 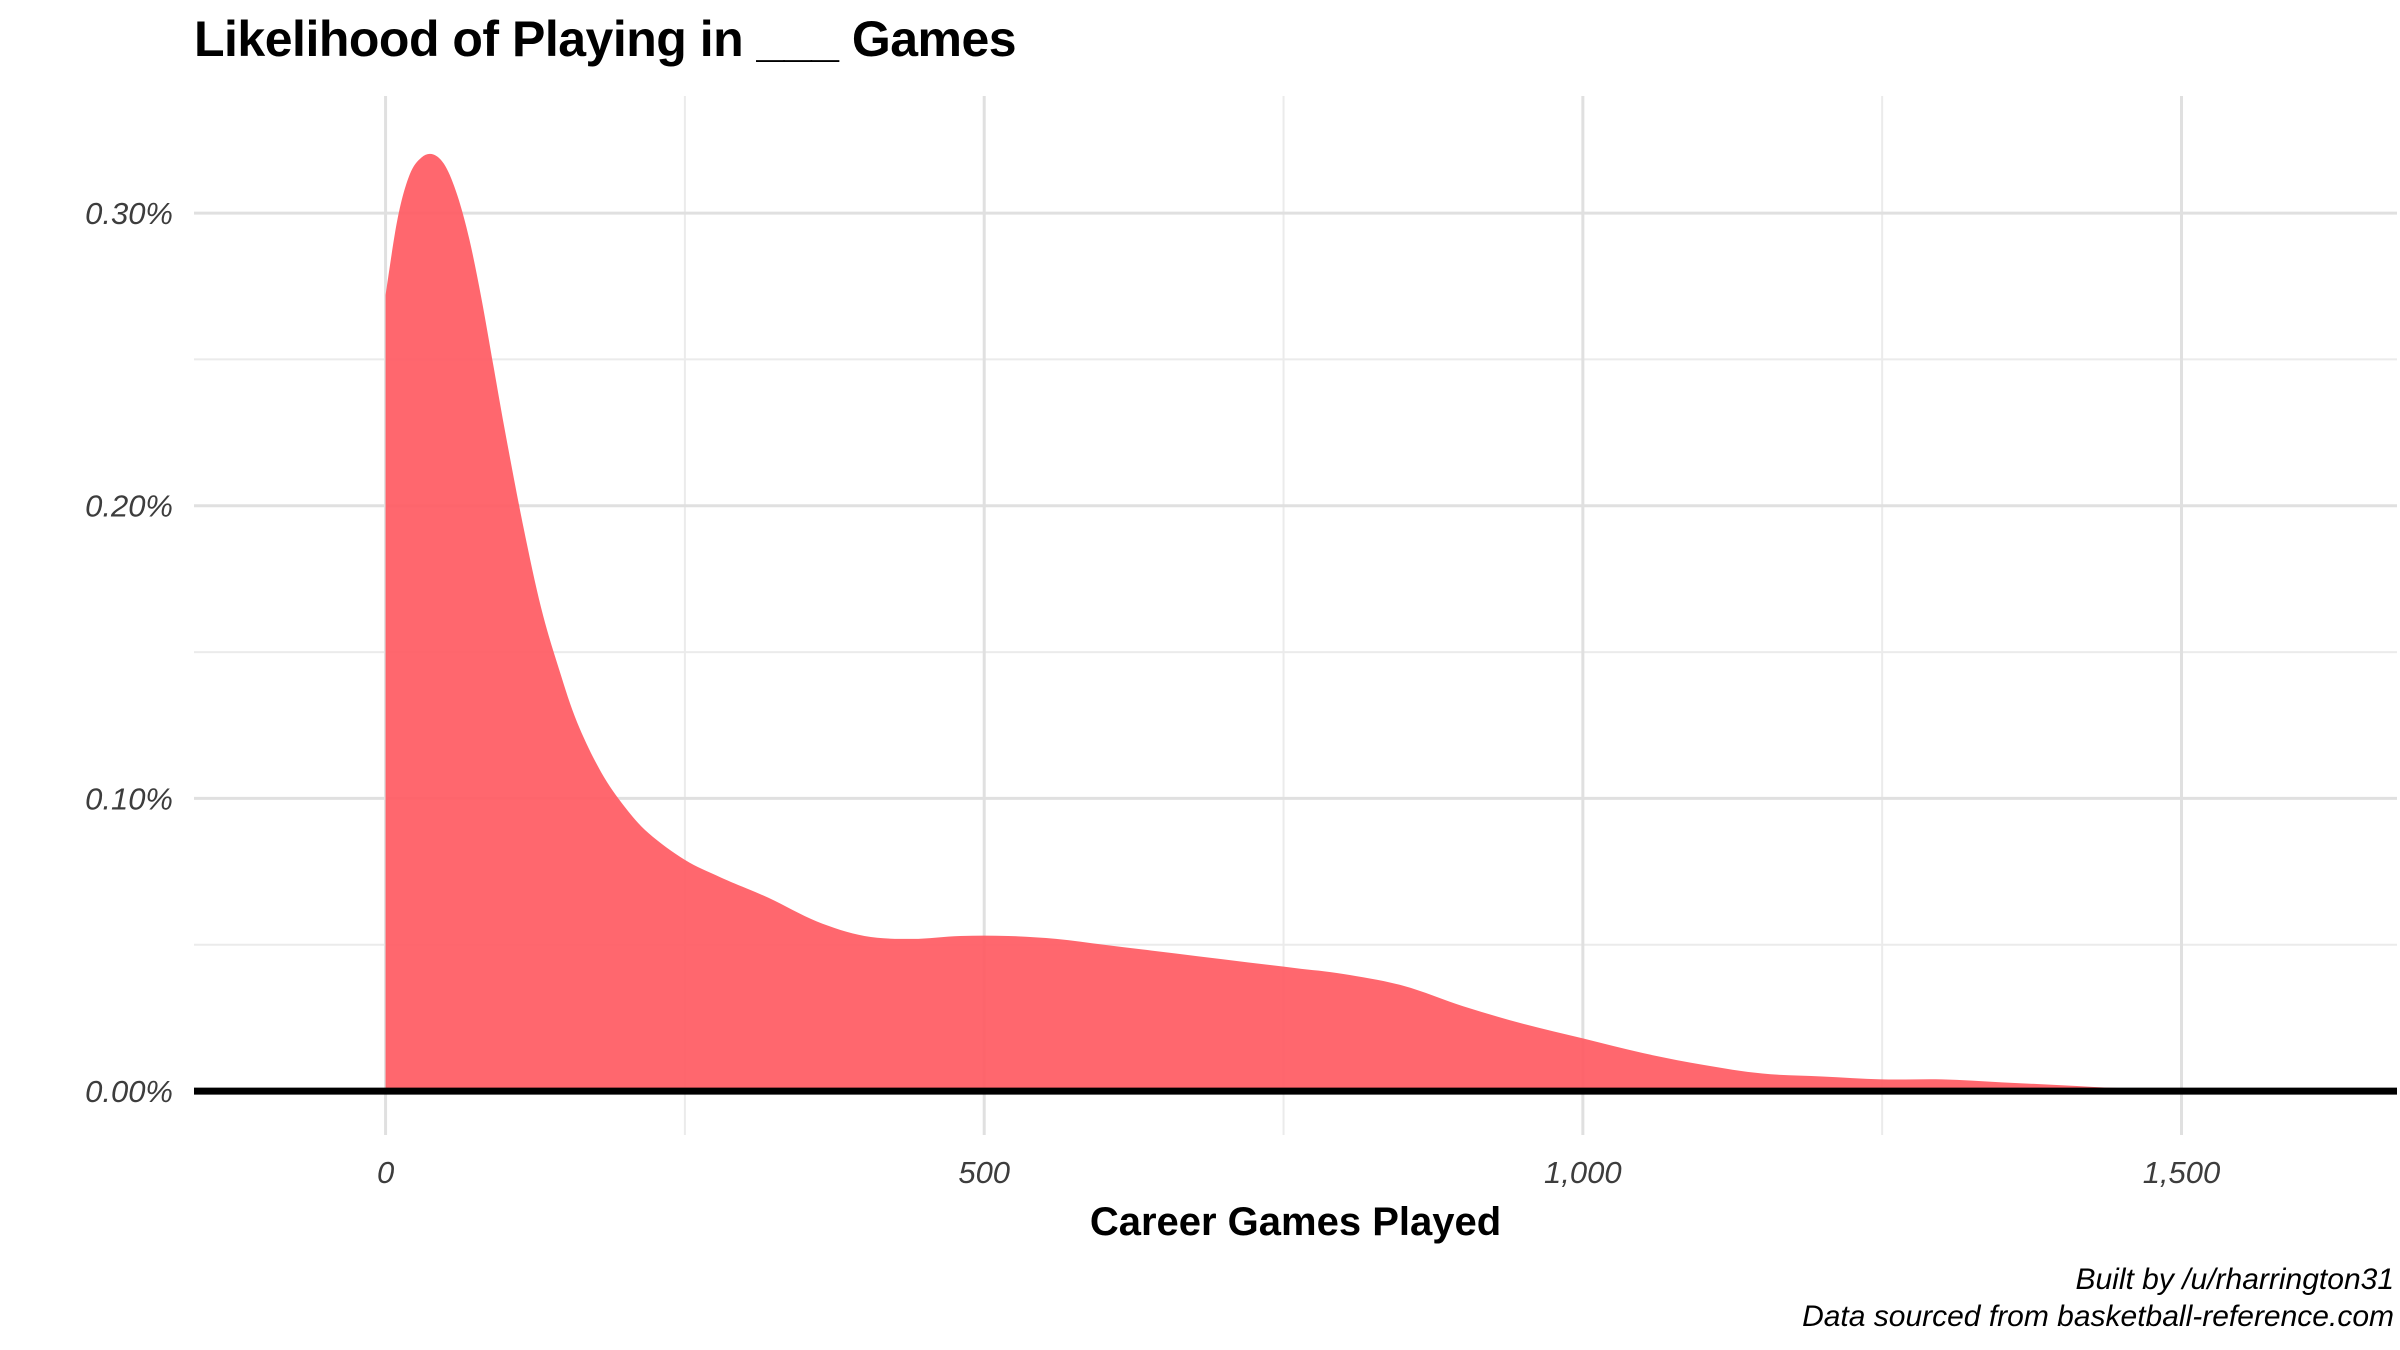 I want to click on x-tick-label-2: 1,000, so click(x=1583, y=1172).